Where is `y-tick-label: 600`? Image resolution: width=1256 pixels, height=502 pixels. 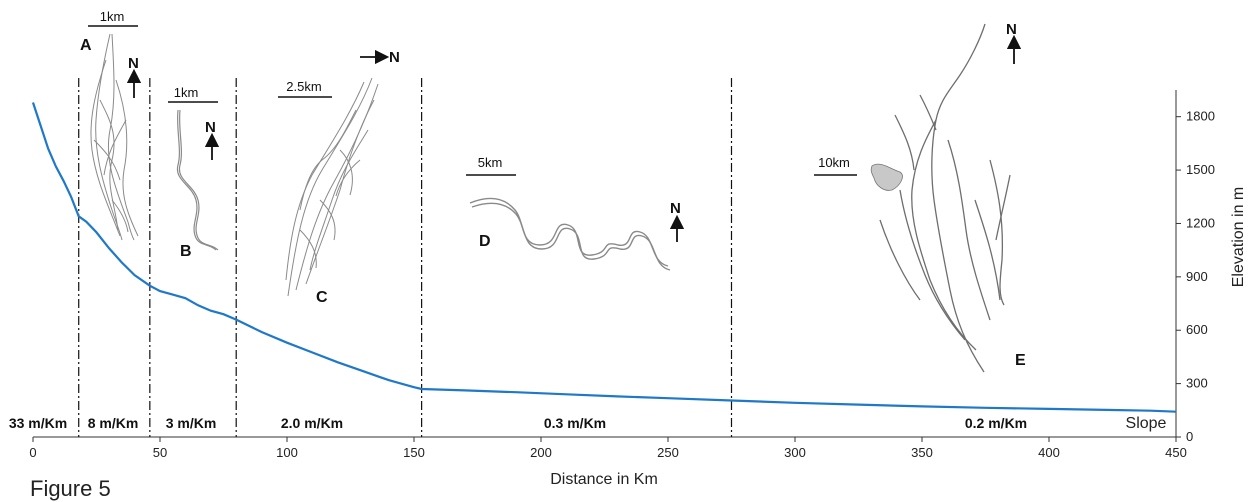
y-tick-label: 600 is located at coordinates (1197, 329).